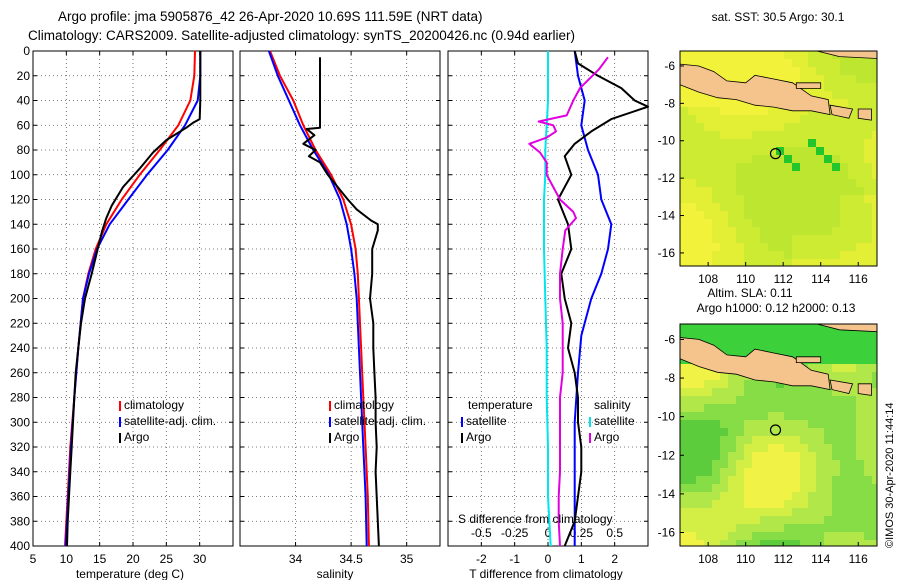 This screenshot has width=900, height=580. Describe the element at coordinates (154, 405) in the screenshot. I see `legend-climatology: climatology` at that location.